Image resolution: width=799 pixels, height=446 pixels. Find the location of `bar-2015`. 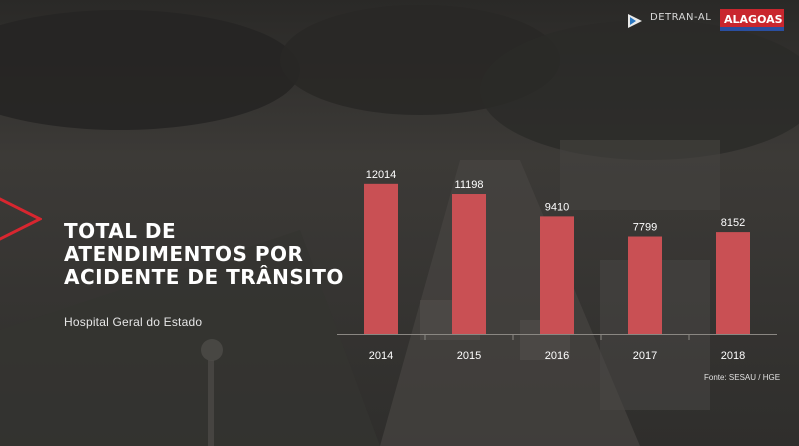

bar-2015 is located at coordinates (469, 264).